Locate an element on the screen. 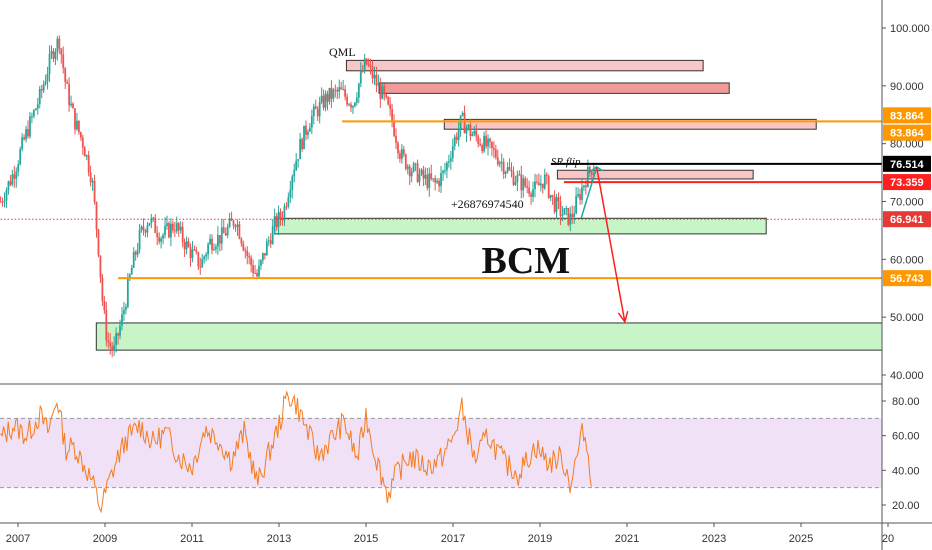 The height and width of the screenshot is (550, 932). x-tick-label: 2009 is located at coordinates (105, 539).